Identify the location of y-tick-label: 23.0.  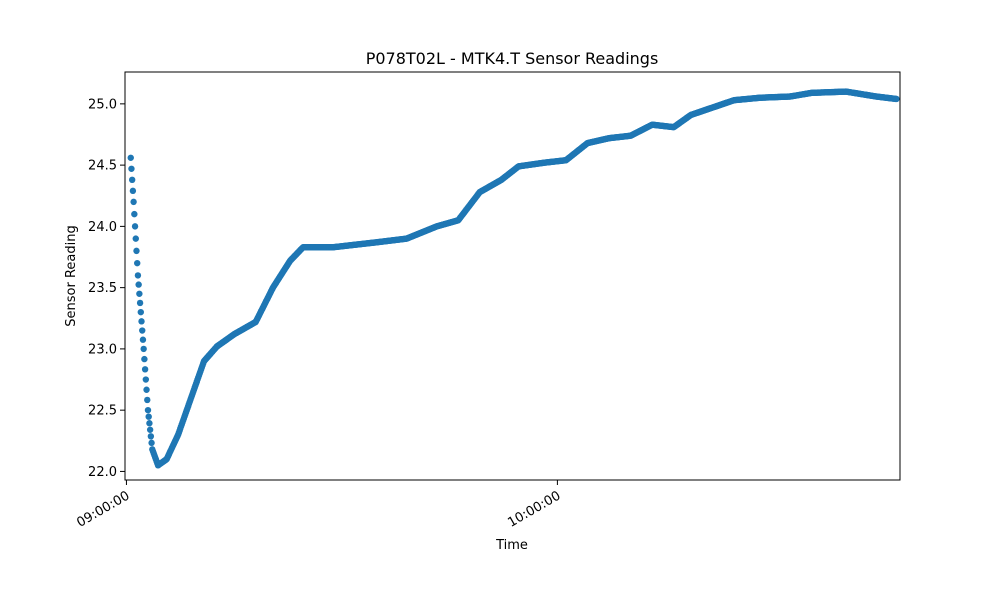
(102, 349).